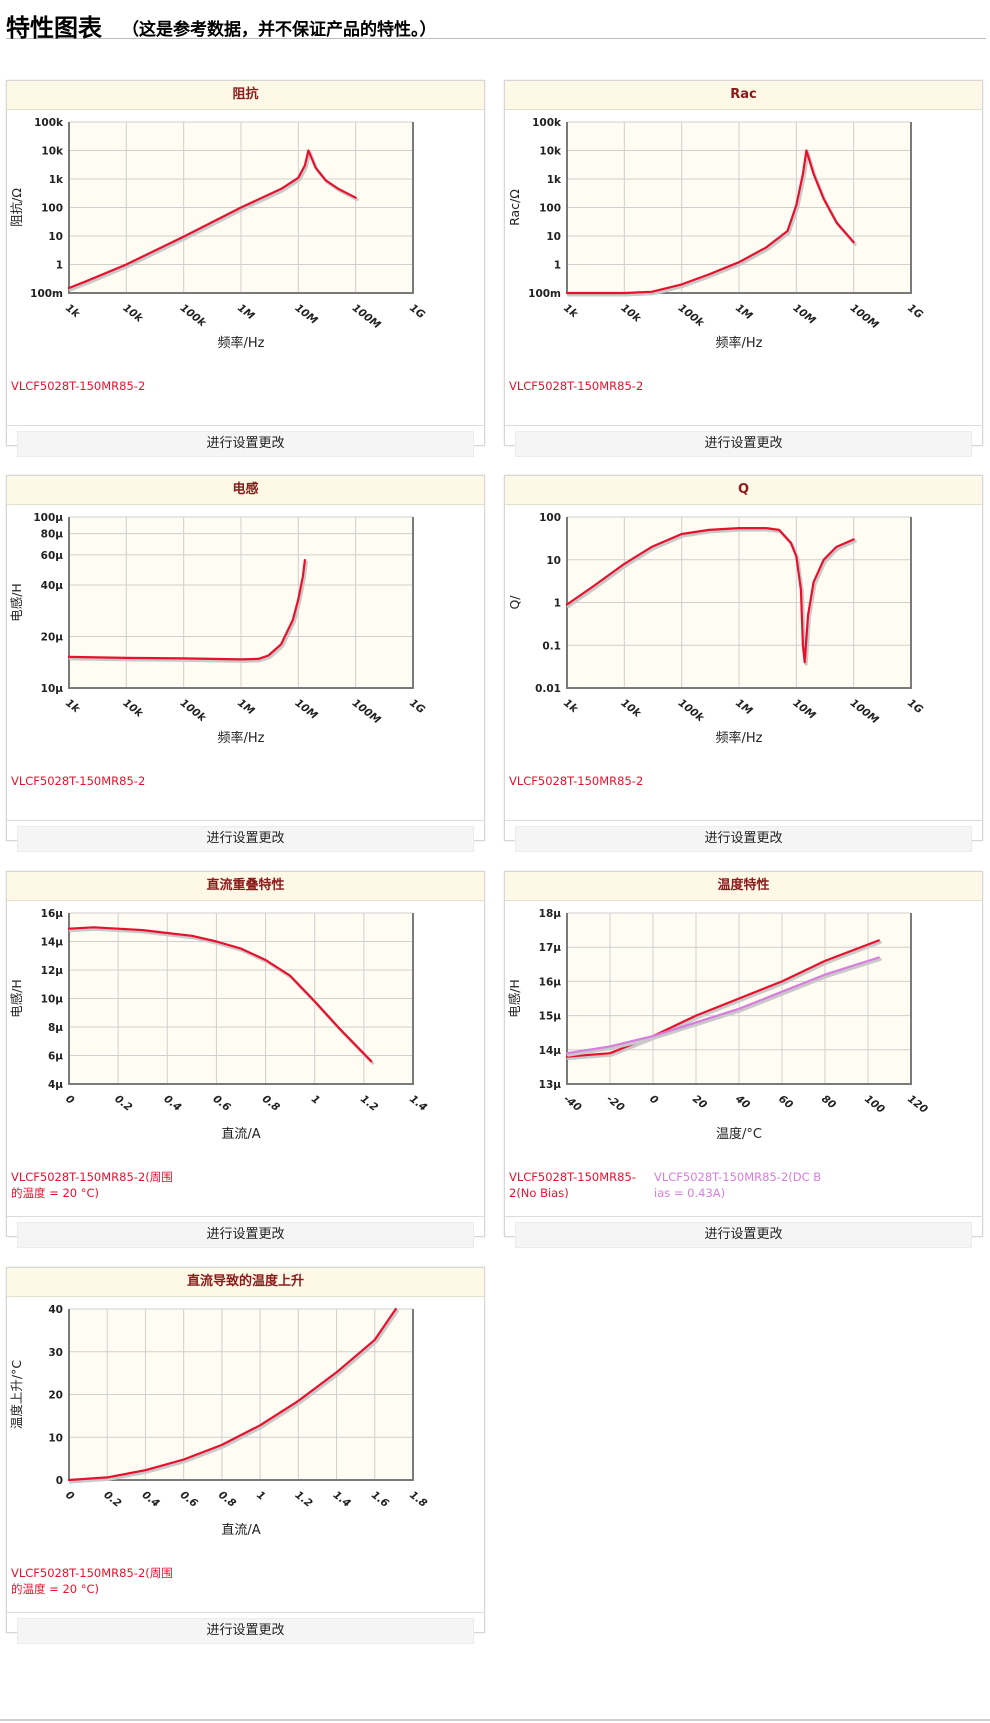 The image size is (990, 1723). What do you see at coordinates (557, 604) in the screenshot?
I see `y-tick-label: 1` at bounding box center [557, 604].